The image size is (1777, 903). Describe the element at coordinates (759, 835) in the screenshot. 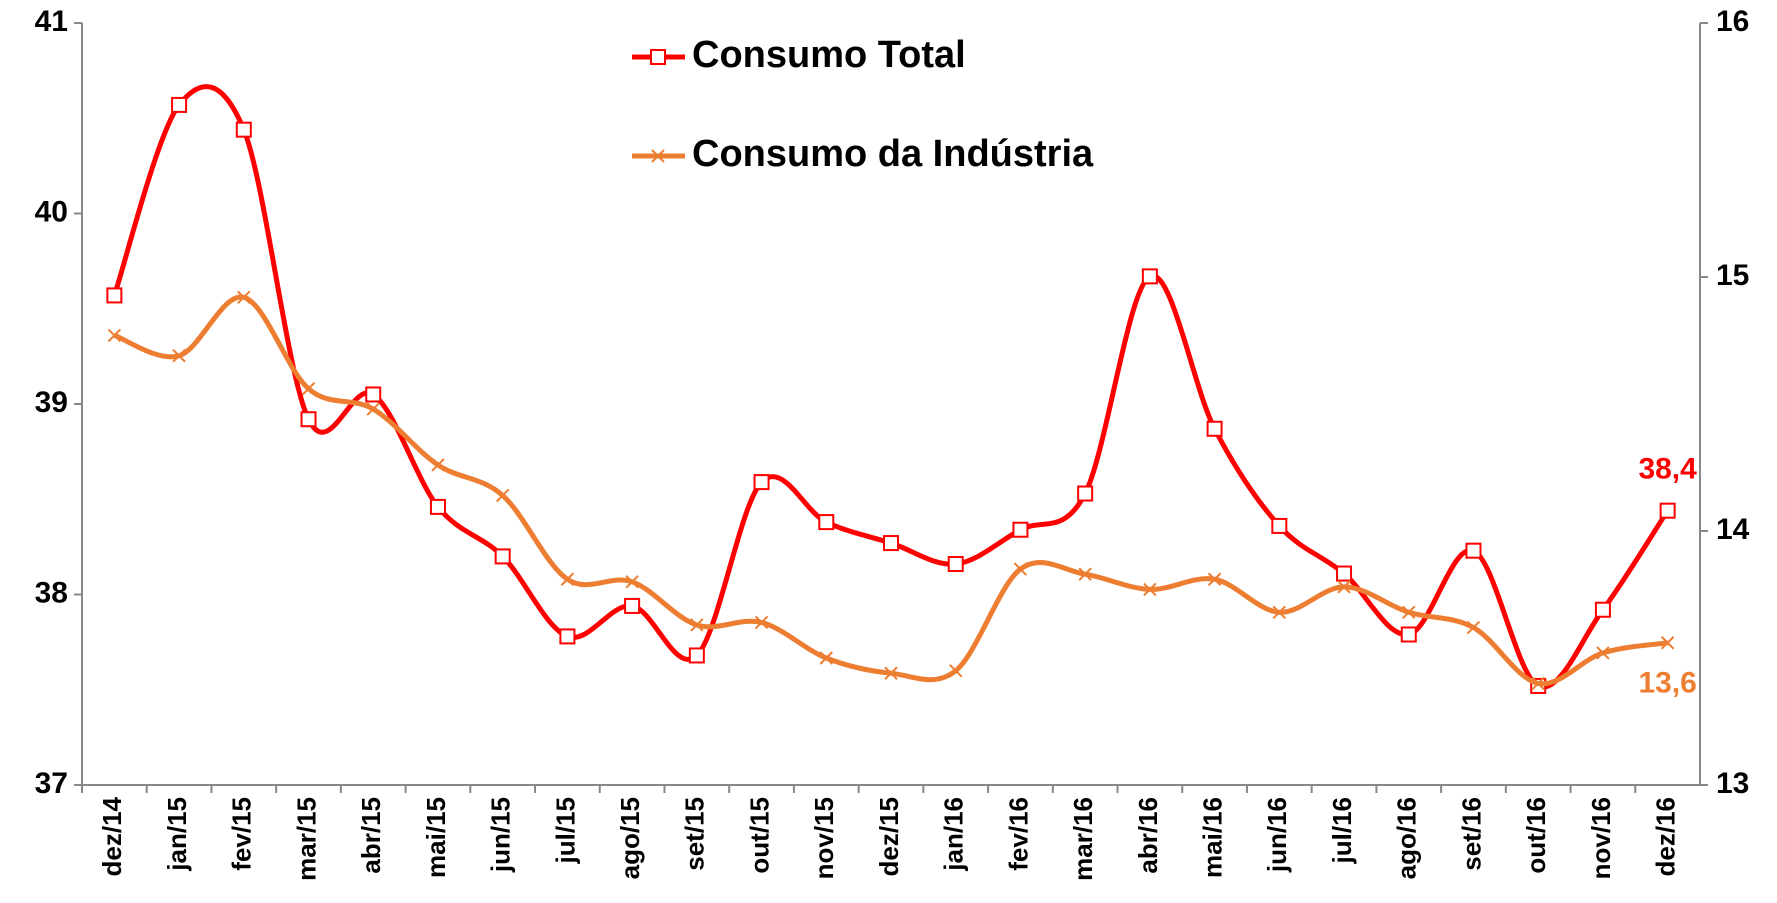

I see `x-tick-label: out/15` at that location.